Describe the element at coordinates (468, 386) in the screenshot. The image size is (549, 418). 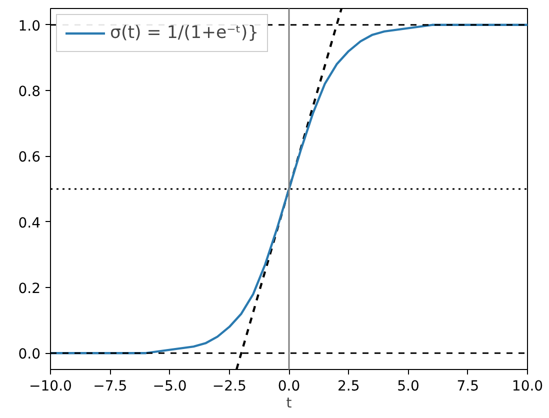
I see `x-tick-label: 7.5` at that location.